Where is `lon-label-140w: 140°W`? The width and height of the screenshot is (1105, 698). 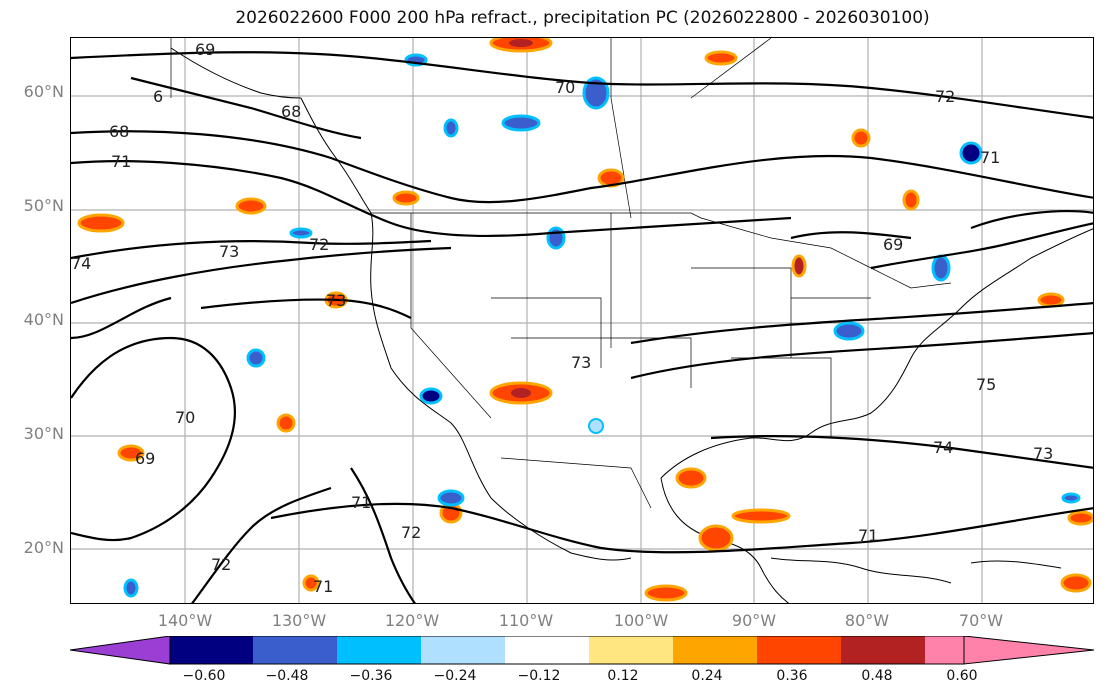
lon-label-140w: 140°W is located at coordinates (185, 620).